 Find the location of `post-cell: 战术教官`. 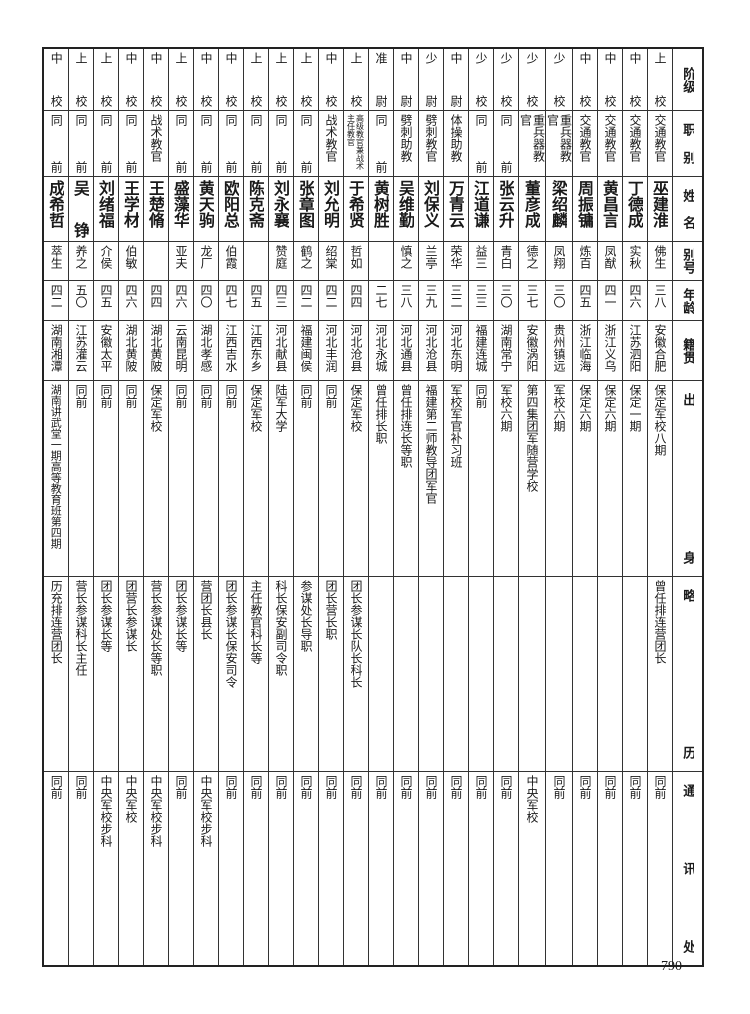

post-cell: 战术教官 is located at coordinates (330, 143).